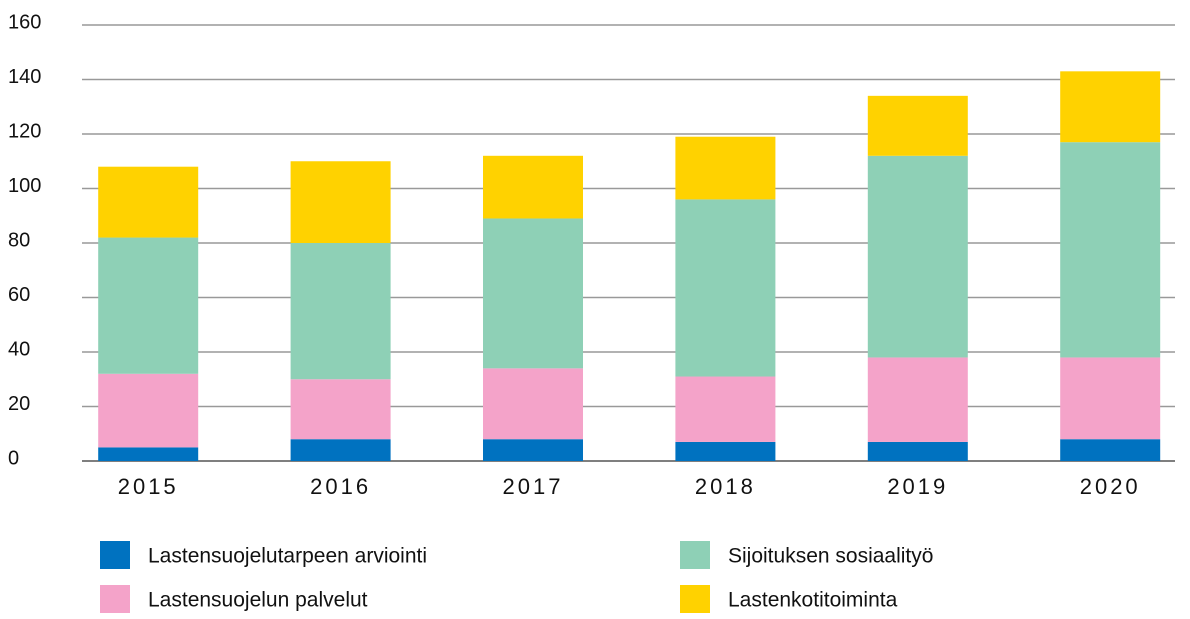 The image size is (1190, 619). What do you see at coordinates (725, 486) in the screenshot?
I see `x-tick-label: 2018` at bounding box center [725, 486].